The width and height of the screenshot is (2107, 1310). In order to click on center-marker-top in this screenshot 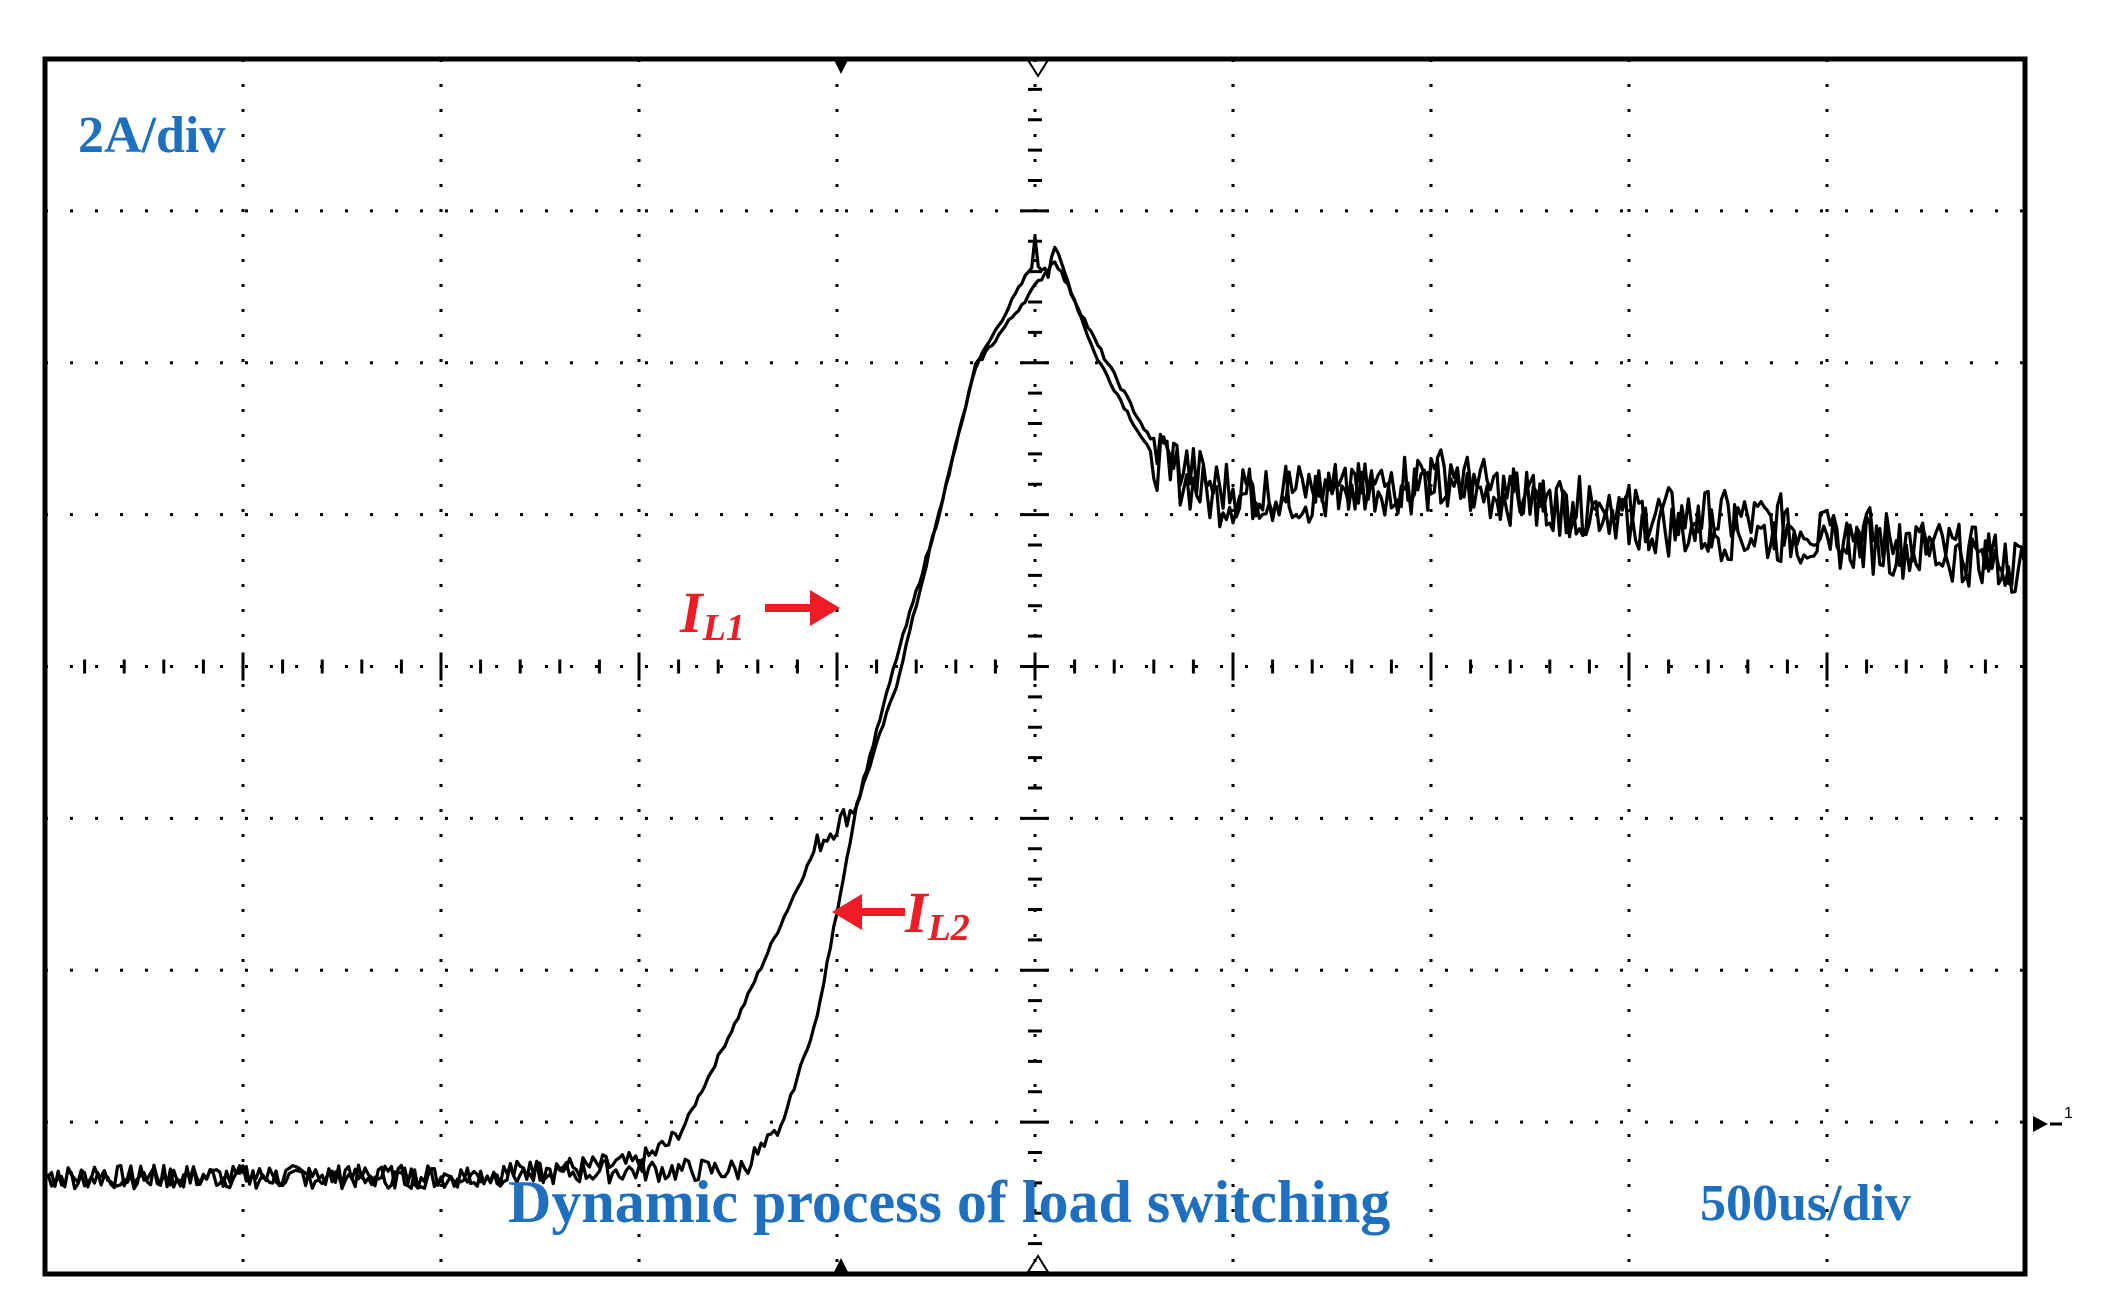, I will do `click(1038, 68)`.